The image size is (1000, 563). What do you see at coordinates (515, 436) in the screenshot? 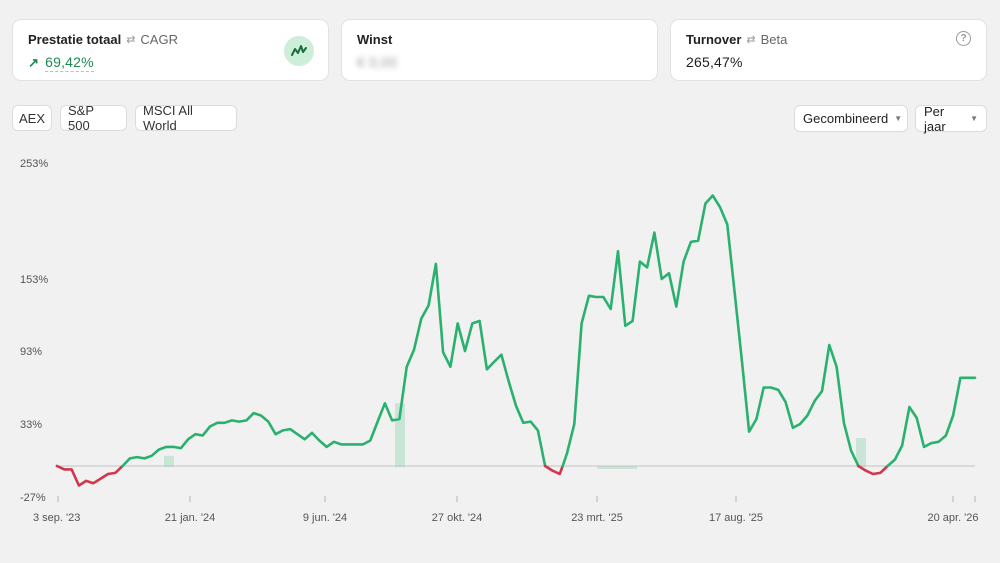
I see `highlight-bands` at bounding box center [515, 436].